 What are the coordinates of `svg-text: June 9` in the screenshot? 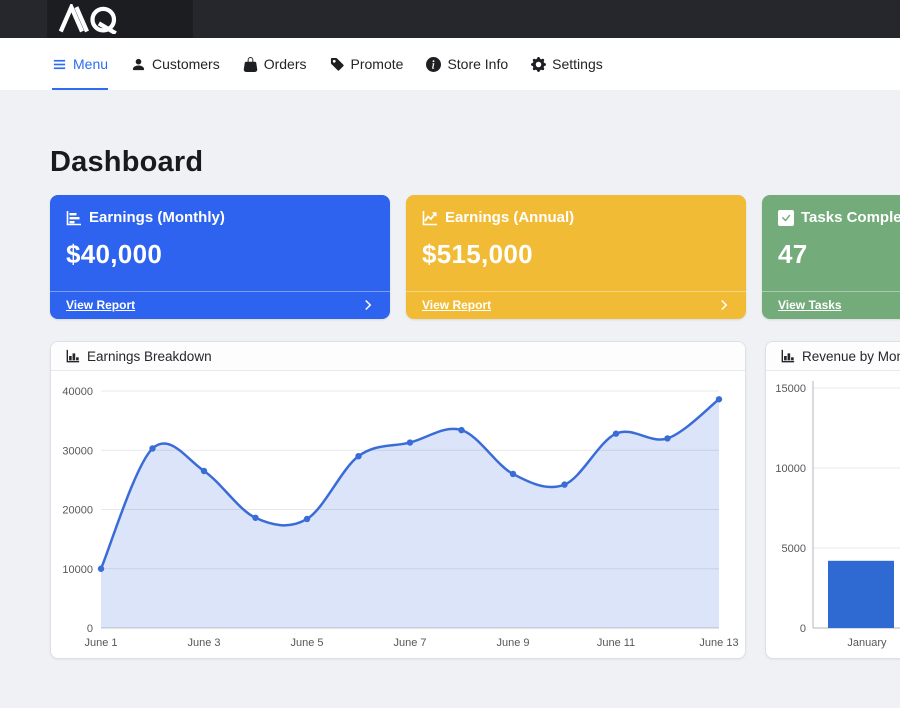 It's located at (512, 643).